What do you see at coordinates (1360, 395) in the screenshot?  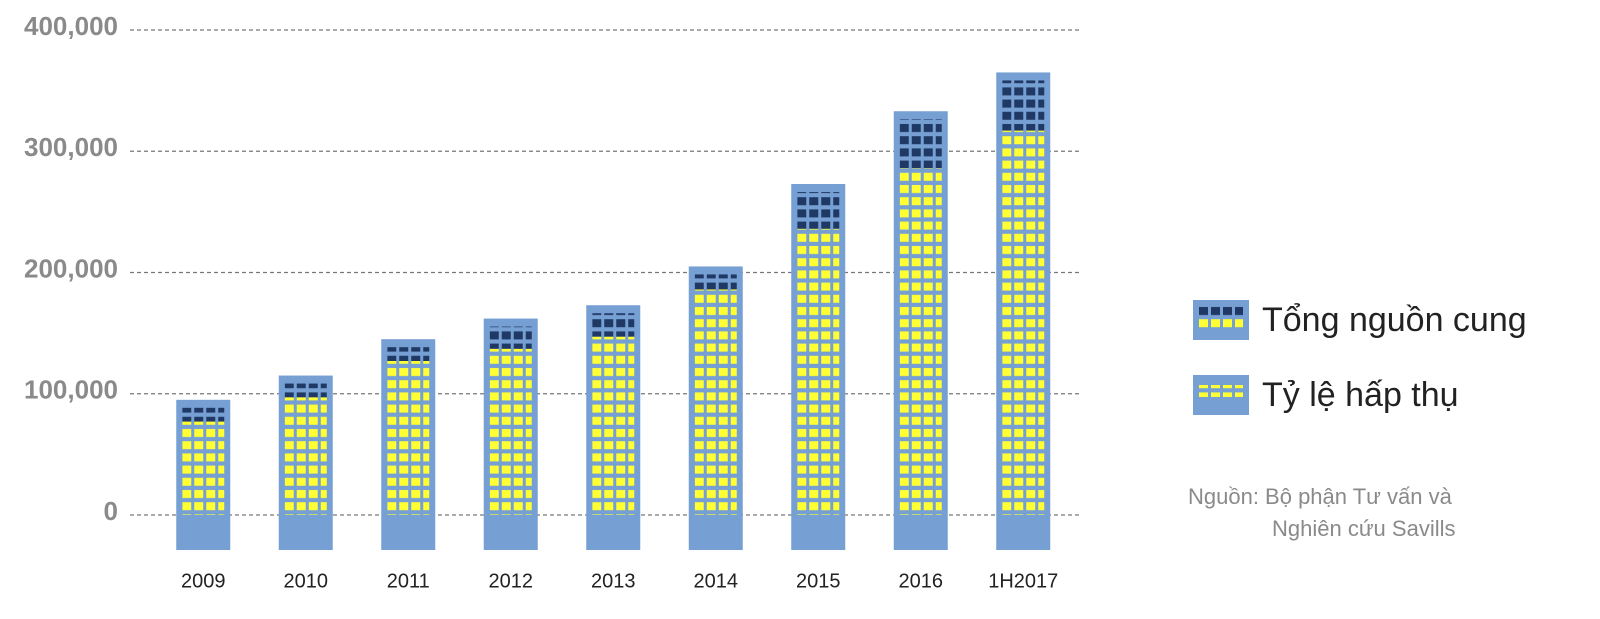 I see `legend-label: Tỷ lệ hấp thụ` at bounding box center [1360, 395].